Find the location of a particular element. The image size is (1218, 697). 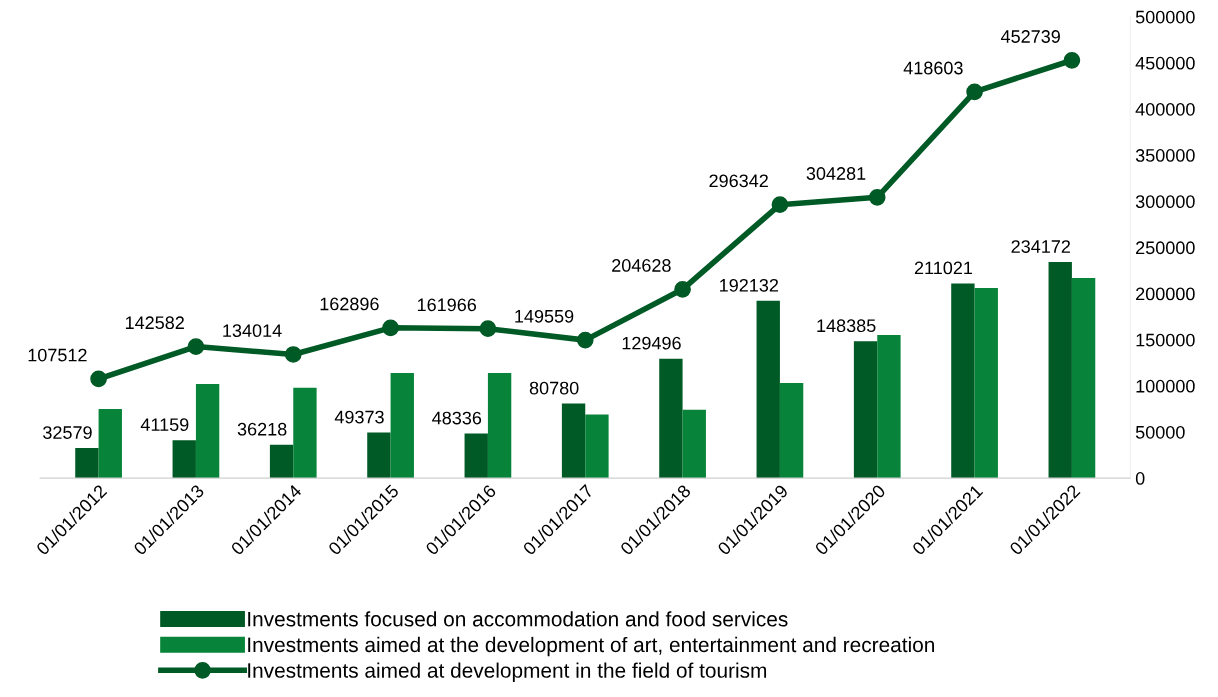

legend-label: Investments aimed at development in the field of tourism is located at coordinates (507, 672).